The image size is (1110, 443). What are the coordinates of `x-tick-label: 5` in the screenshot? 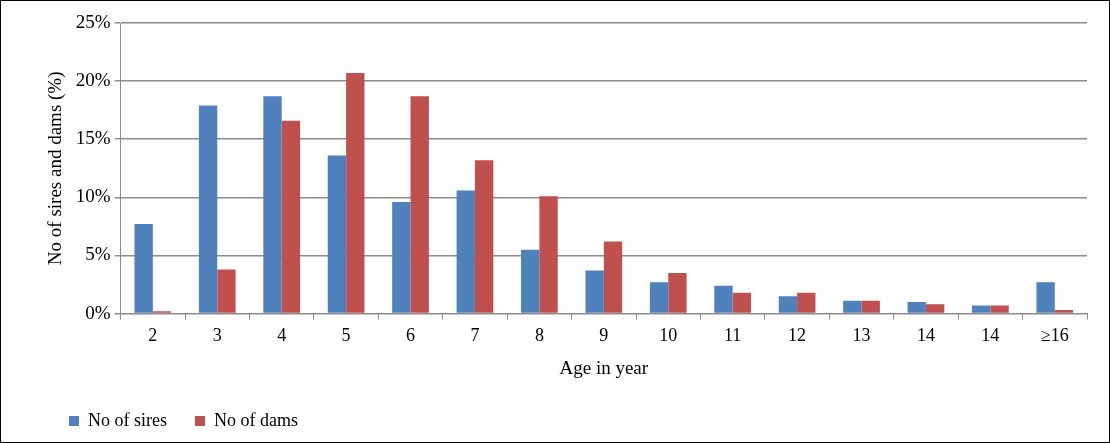 It's located at (346, 335).